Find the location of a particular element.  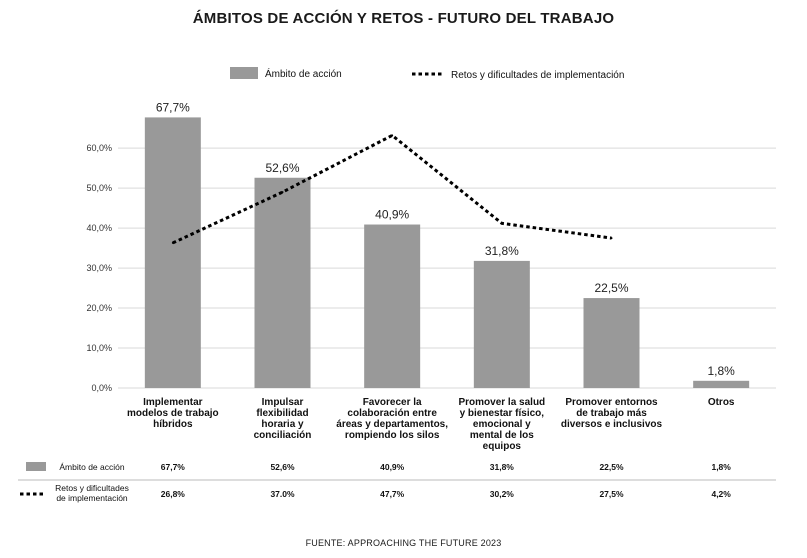

table-cell: 4,2% is located at coordinates (721, 494).